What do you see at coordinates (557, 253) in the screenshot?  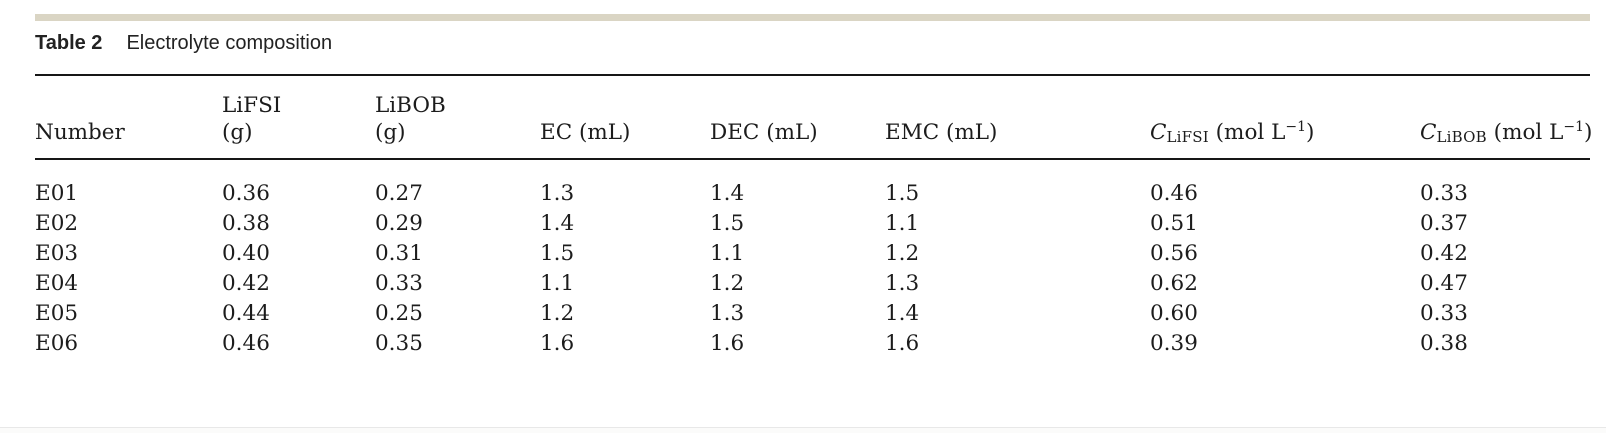 I see `cell-ec: 1.5` at bounding box center [557, 253].